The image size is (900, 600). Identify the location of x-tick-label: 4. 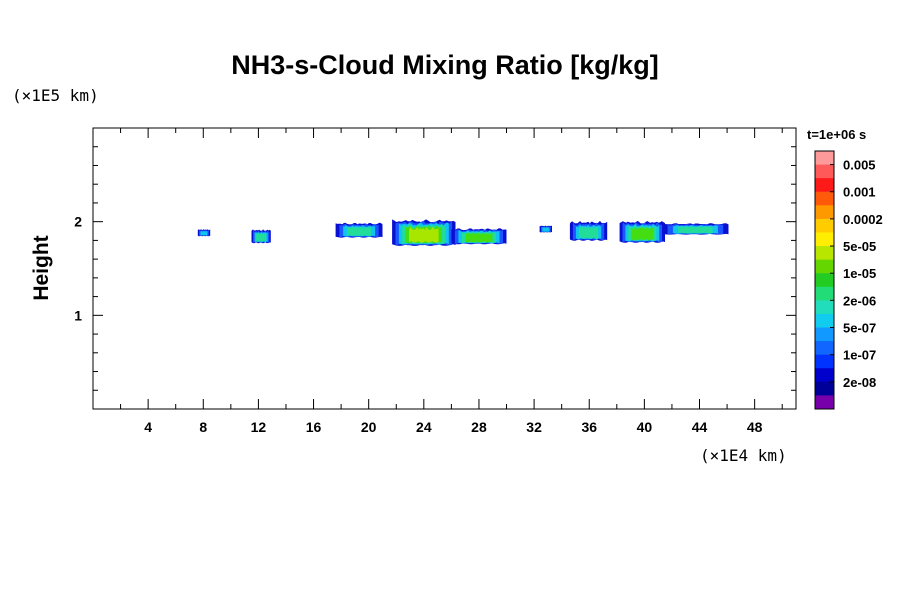
(148, 427).